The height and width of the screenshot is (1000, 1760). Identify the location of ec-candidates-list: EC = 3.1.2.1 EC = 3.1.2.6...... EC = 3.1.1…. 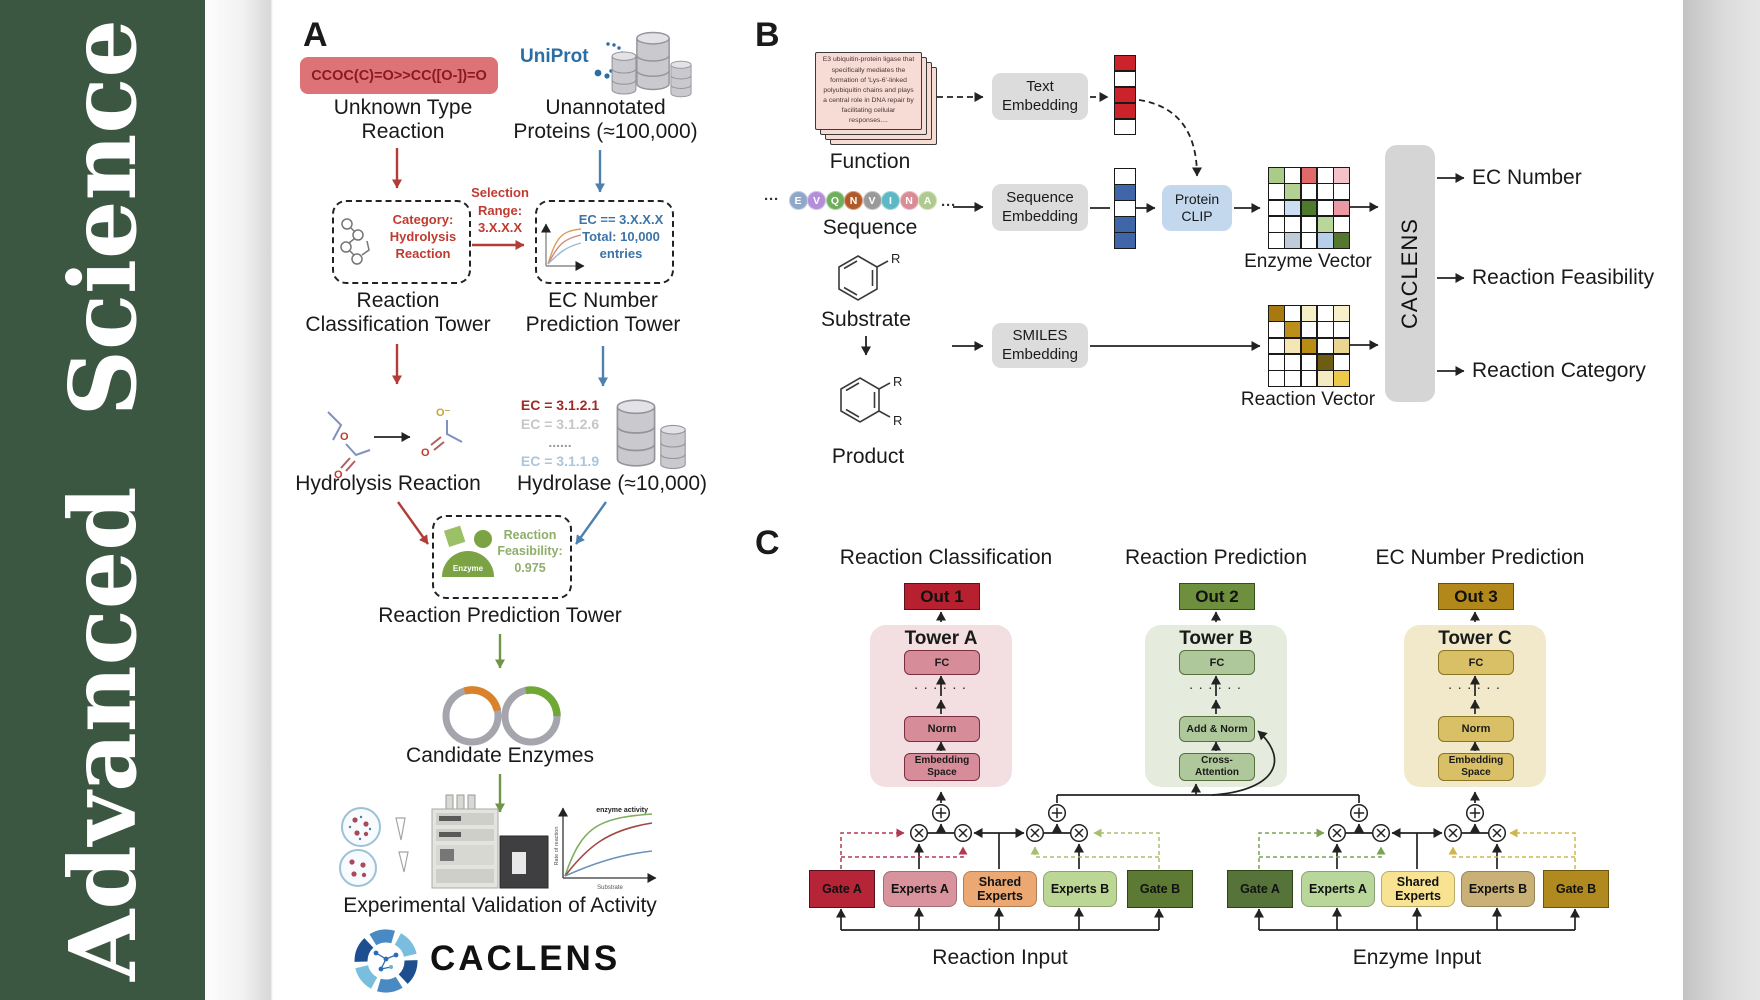
(560, 433).